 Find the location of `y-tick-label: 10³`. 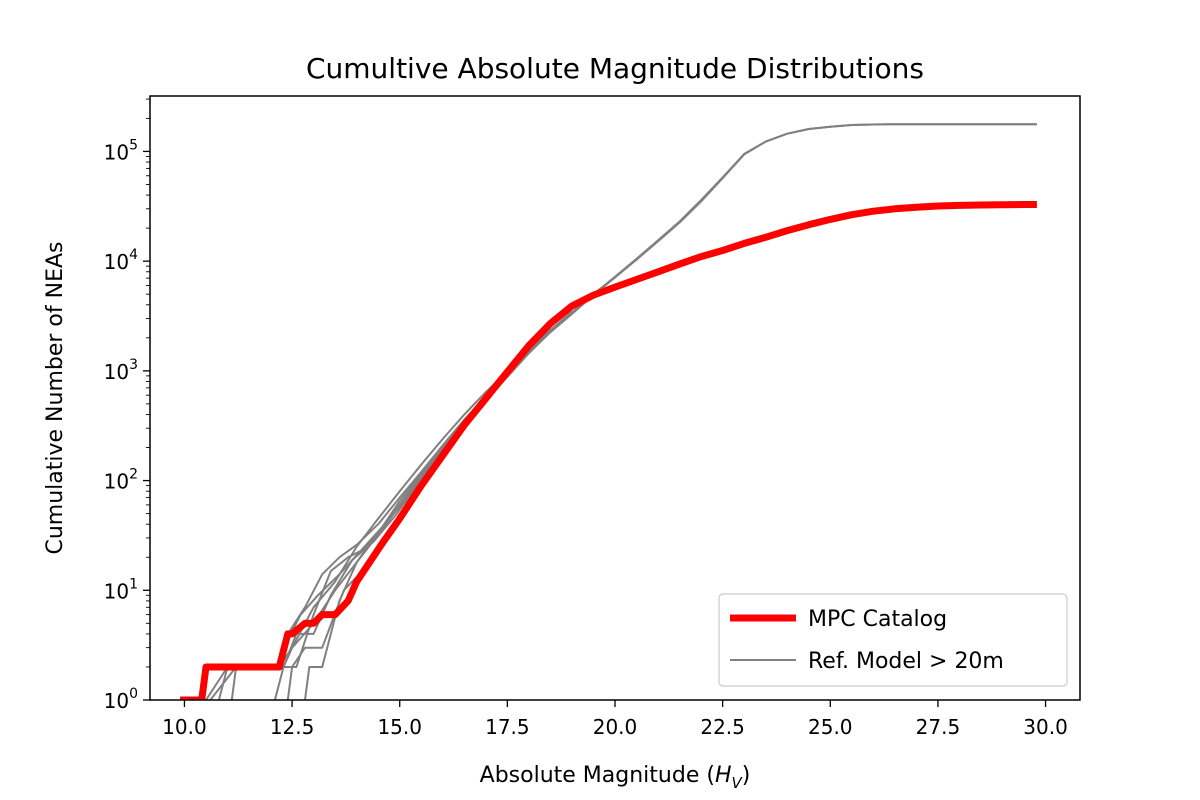

y-tick-label: 10³ is located at coordinates (121, 370).